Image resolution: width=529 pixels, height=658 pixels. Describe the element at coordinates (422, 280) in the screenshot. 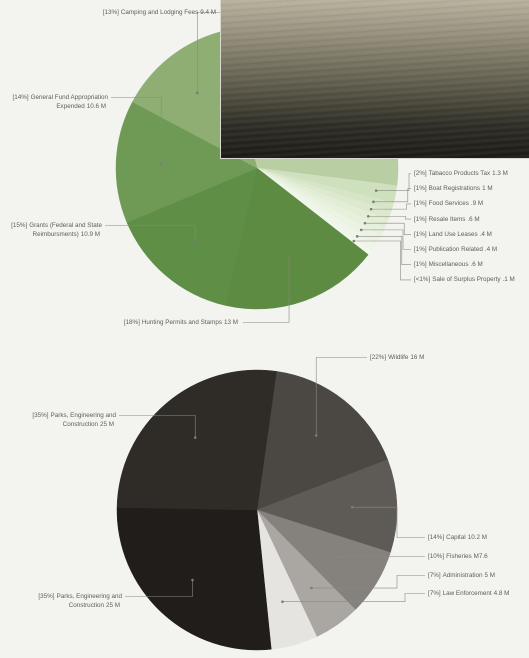

I see `slice-percent: [<1%]` at that location.